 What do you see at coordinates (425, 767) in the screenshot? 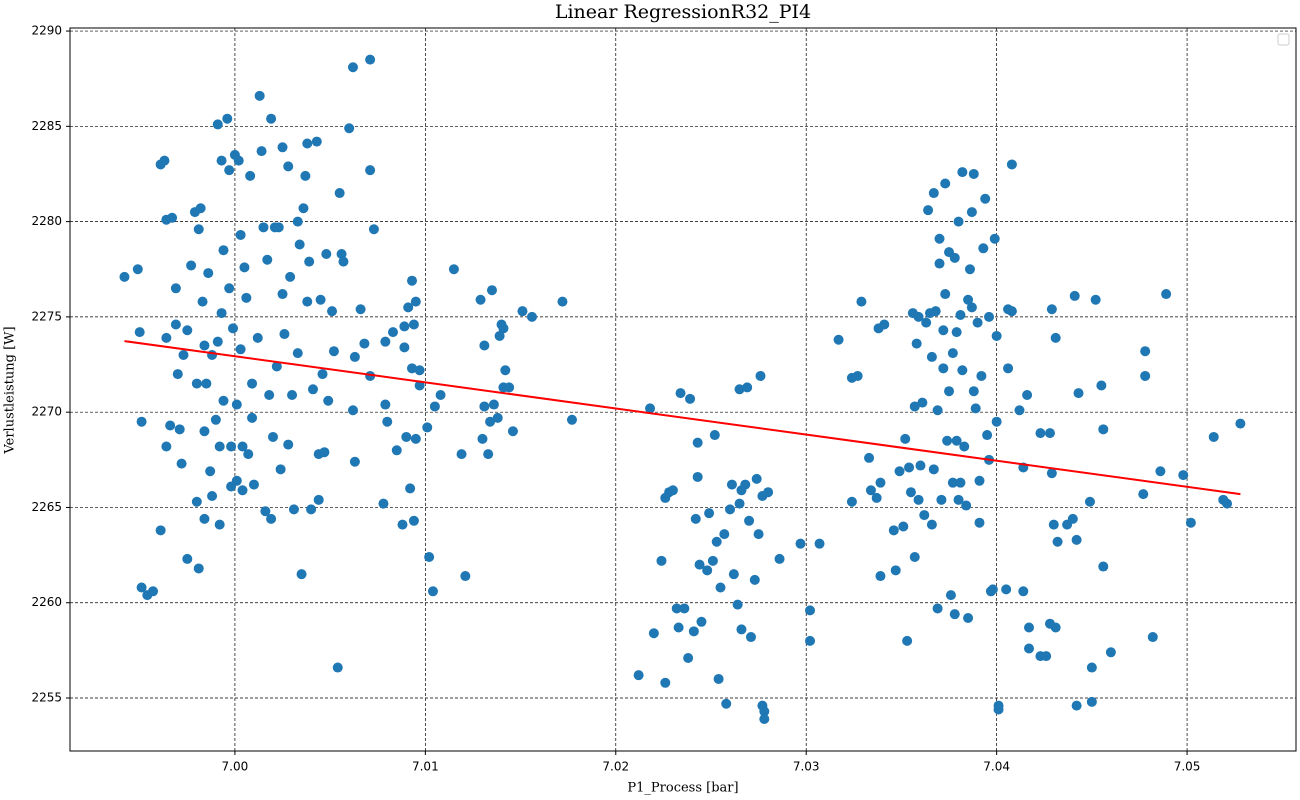
I see `x-tick-label: 7.01` at bounding box center [425, 767].